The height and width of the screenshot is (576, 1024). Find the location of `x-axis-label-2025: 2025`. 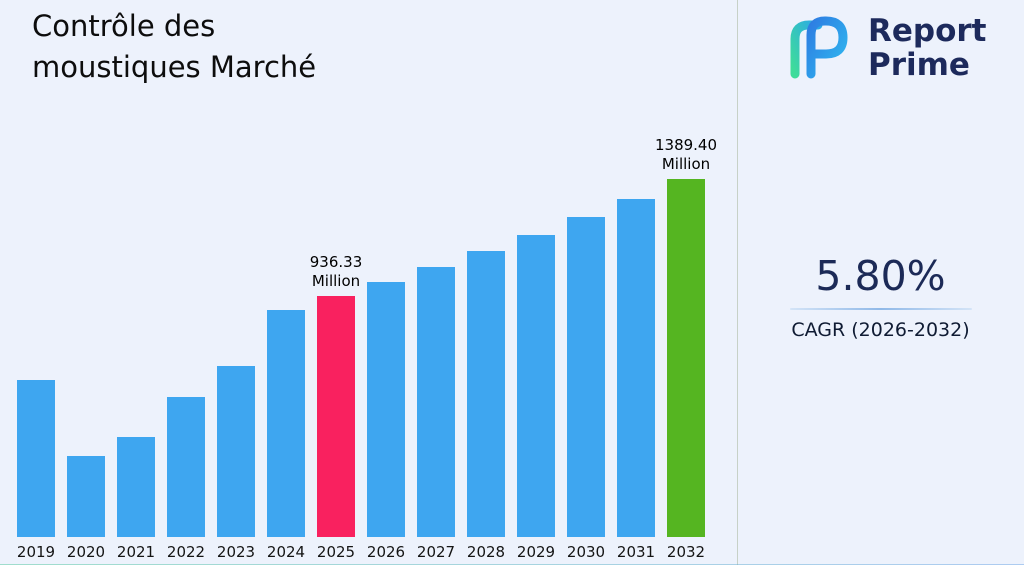

x-axis-label-2025: 2025 is located at coordinates (336, 552).